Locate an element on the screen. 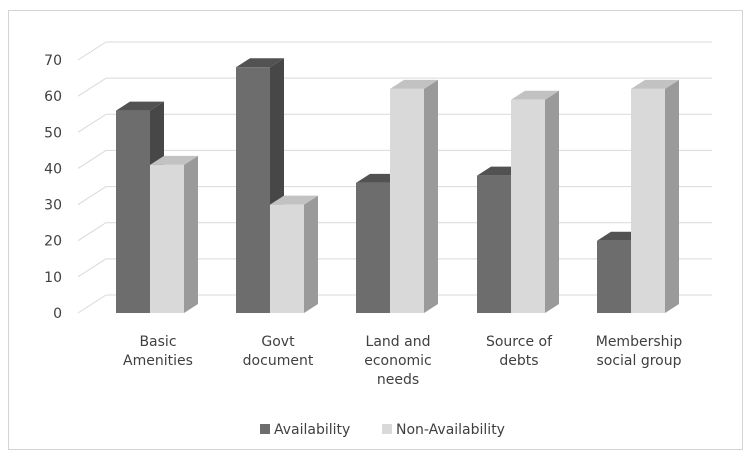  y-tick-label: 40 is located at coordinates (53, 169).